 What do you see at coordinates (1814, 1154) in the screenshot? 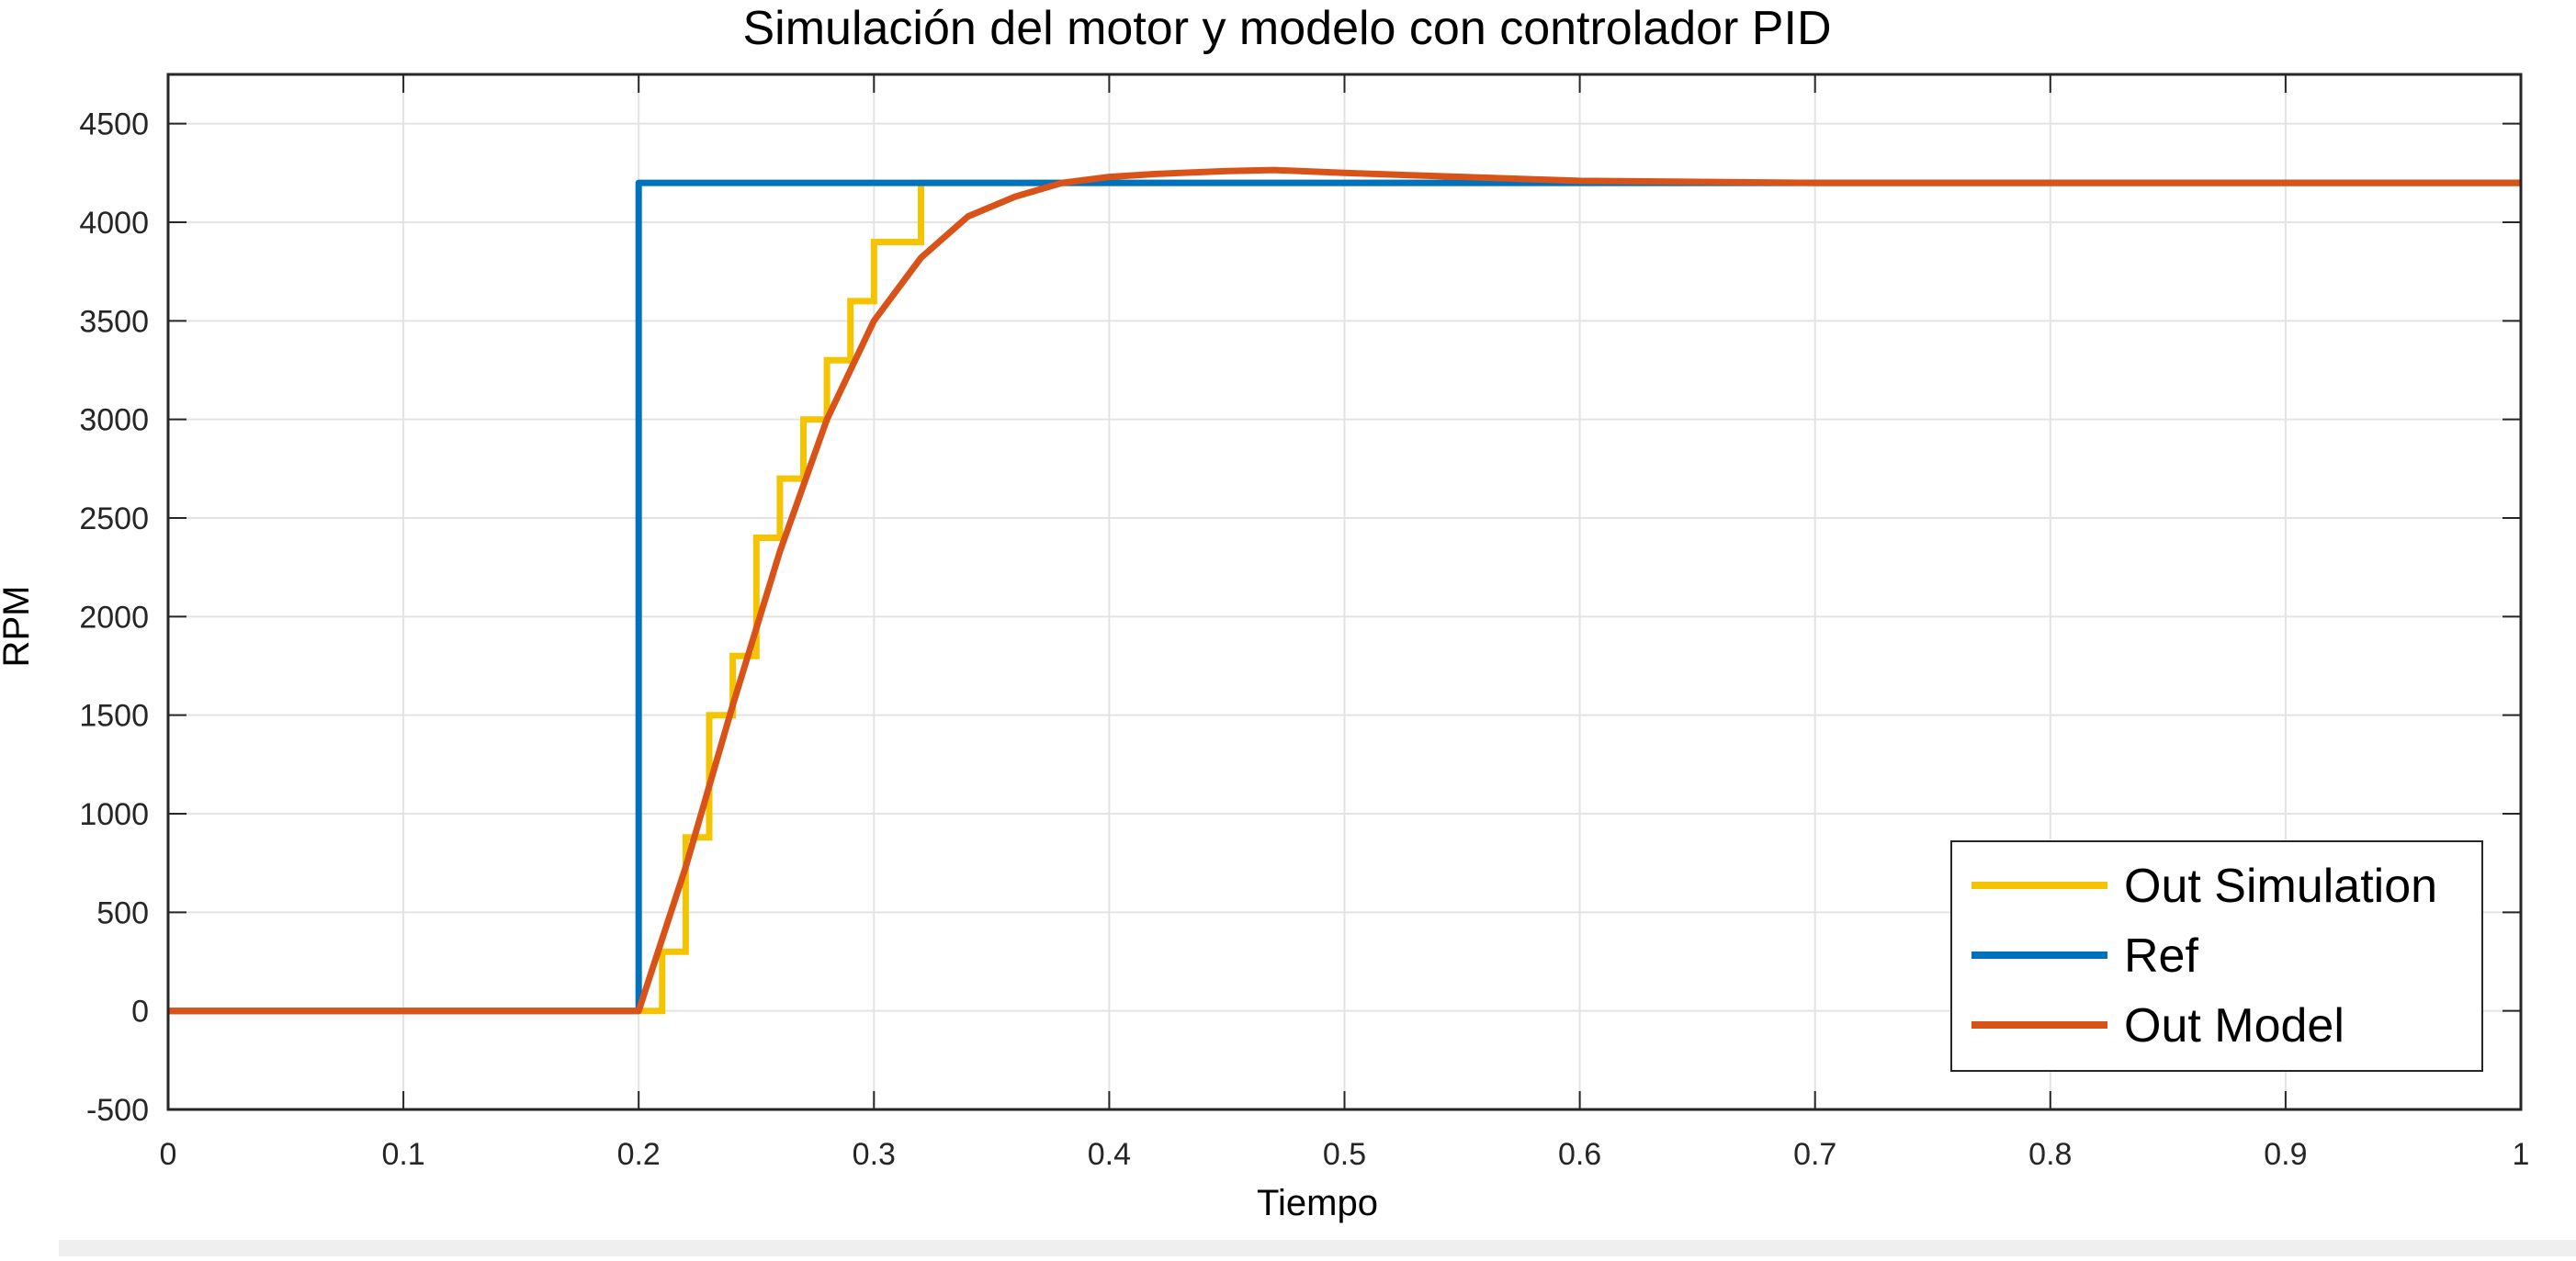
I see `x-tick-label: 0.7` at bounding box center [1814, 1154].